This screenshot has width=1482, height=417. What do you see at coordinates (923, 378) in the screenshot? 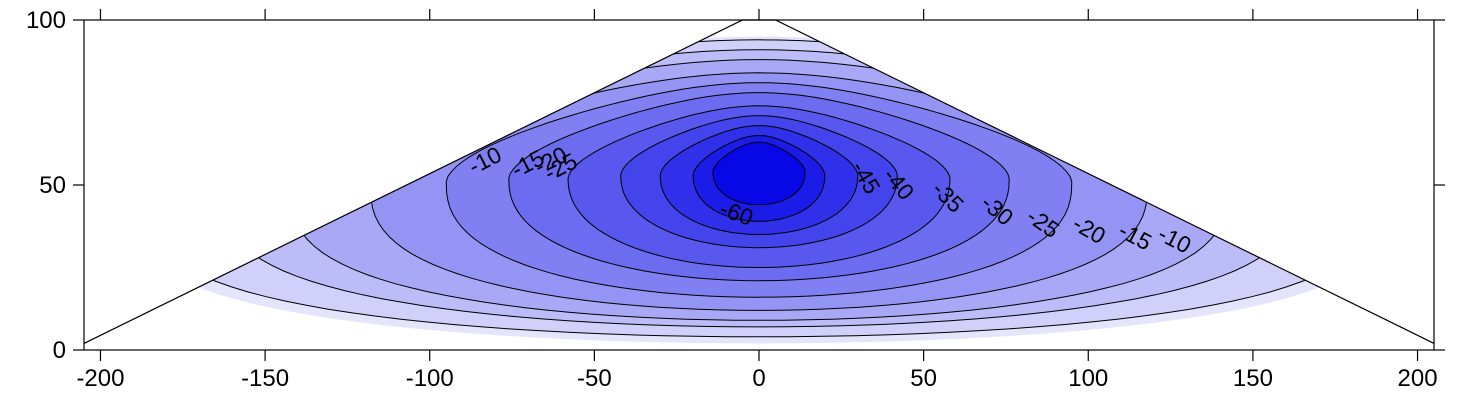
I see `x-tick-label: 50` at bounding box center [923, 378].